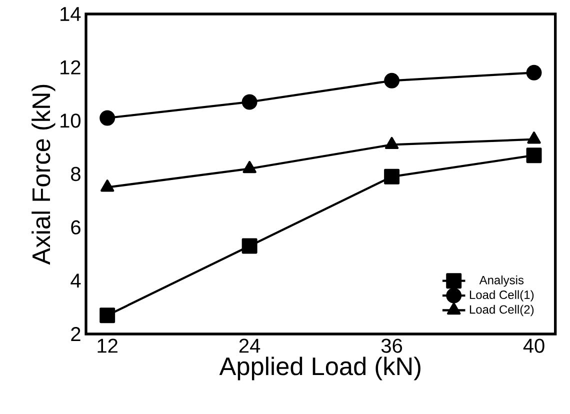  I want to click on y-tick-label: 14, so click(70, 14).